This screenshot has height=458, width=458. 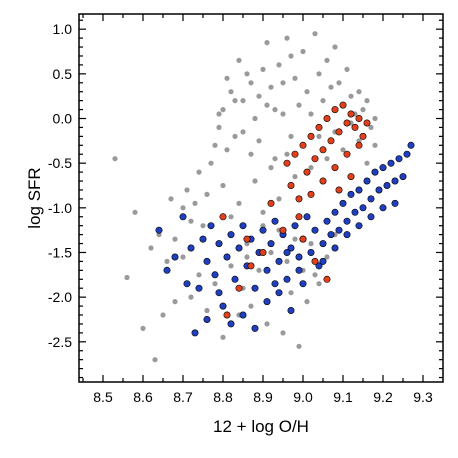 What do you see at coordinates (383, 397) in the screenshot?
I see `x-tick-label: 9.2` at bounding box center [383, 397].